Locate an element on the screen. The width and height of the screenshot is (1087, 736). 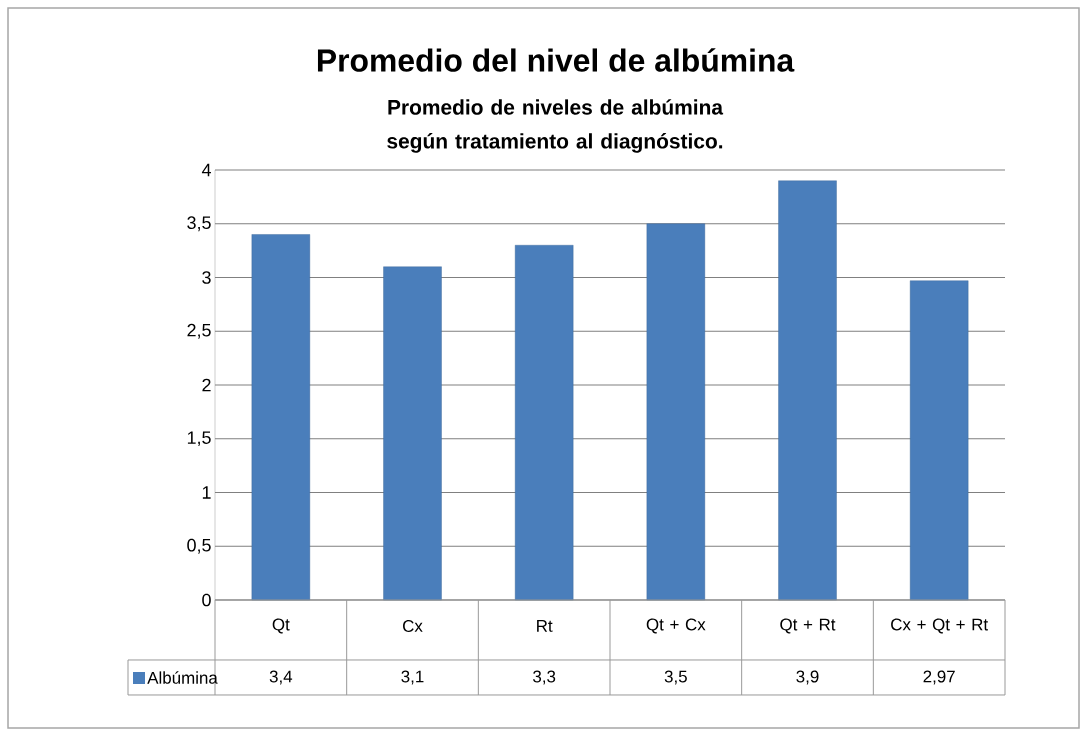
data-label: 3,1 is located at coordinates (412, 677).